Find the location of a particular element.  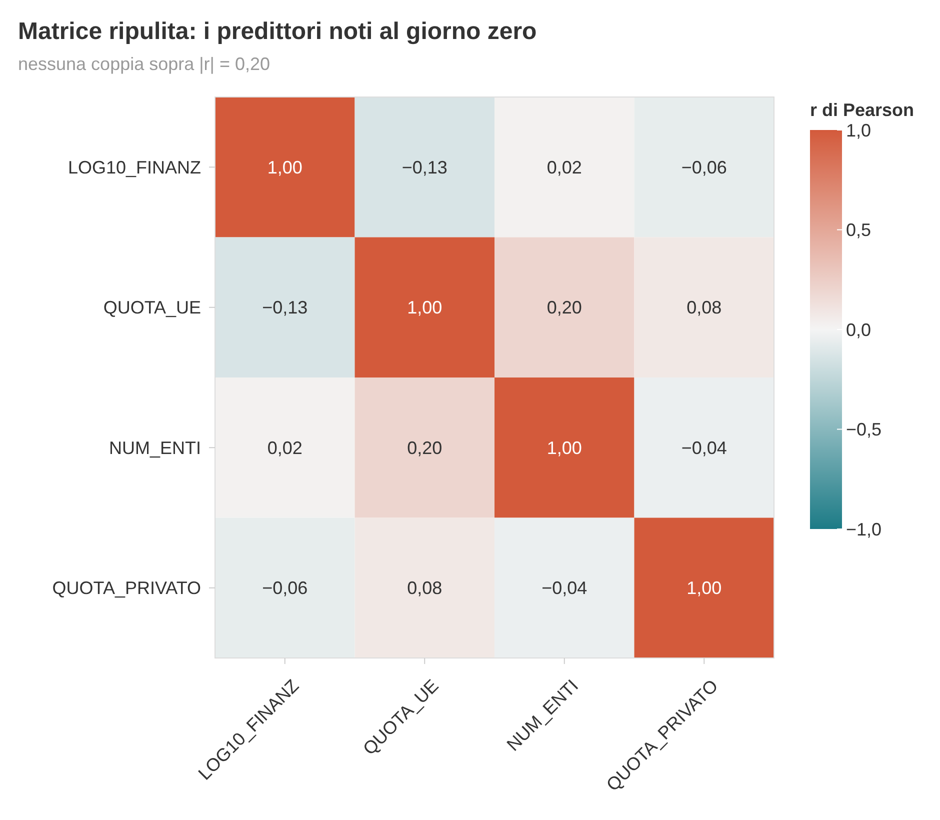

y-tick-label: NUM_ENTI is located at coordinates (154, 448).